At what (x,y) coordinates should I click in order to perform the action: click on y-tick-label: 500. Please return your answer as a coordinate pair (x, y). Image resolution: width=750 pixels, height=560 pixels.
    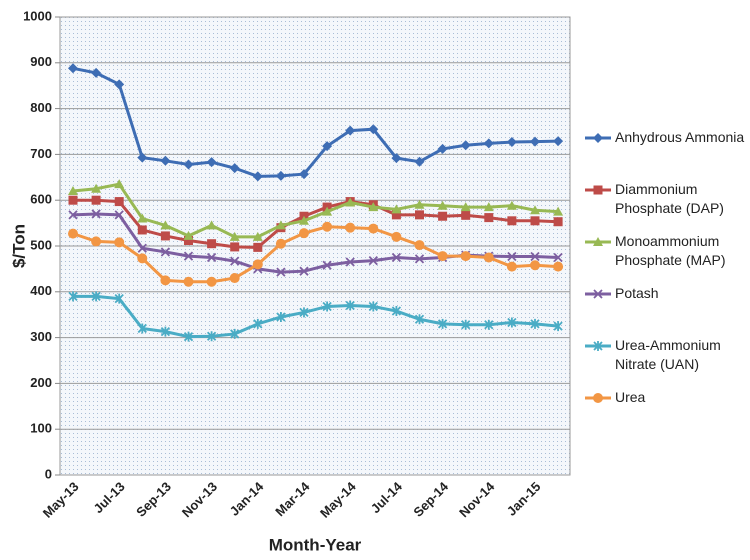
    Looking at the image, I should click on (41, 244).